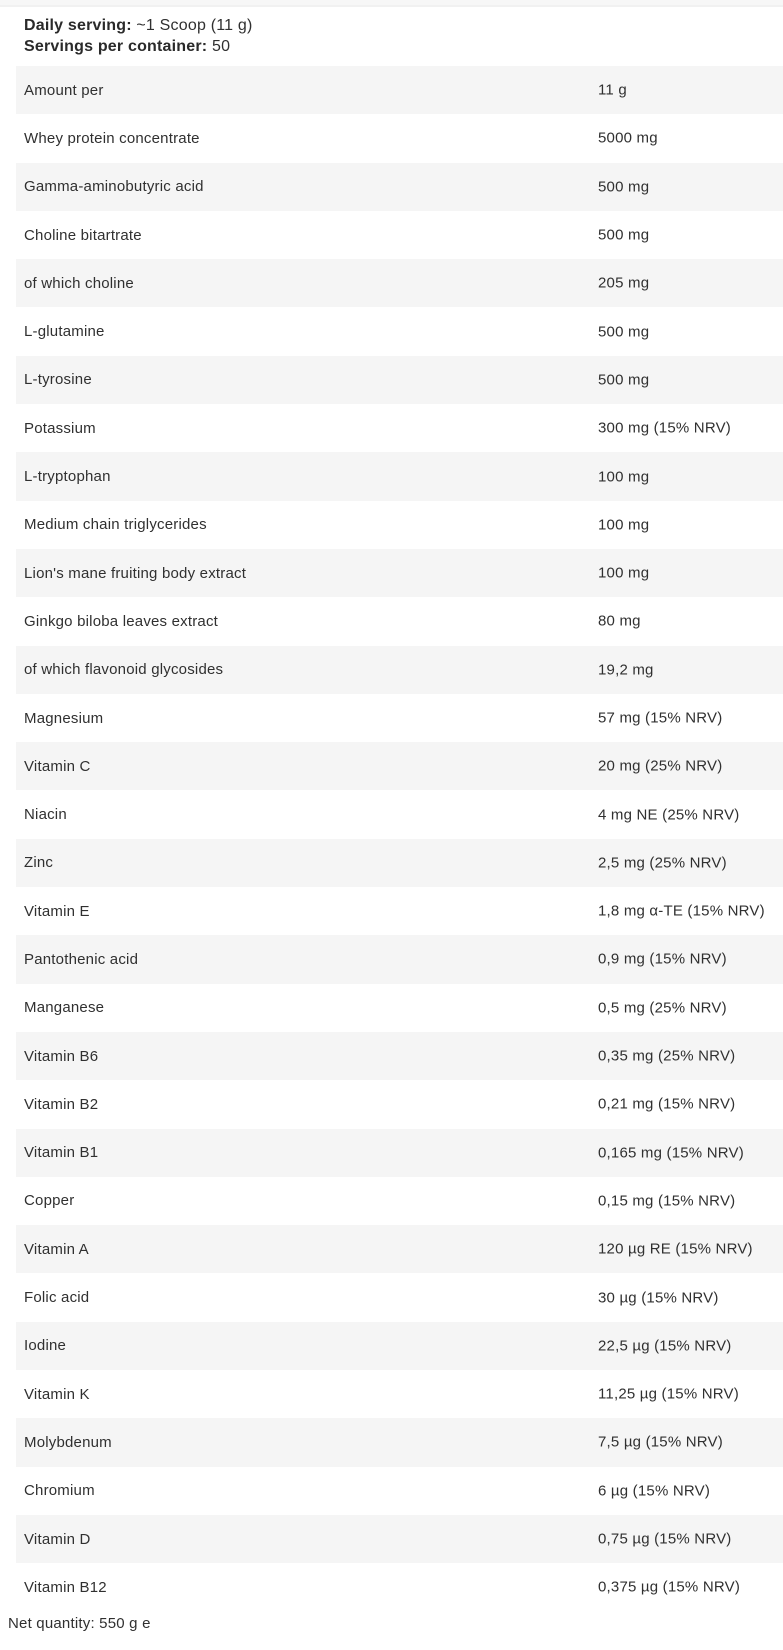 The width and height of the screenshot is (783, 1650). What do you see at coordinates (612, 90) in the screenshot?
I see `ingredient-amount: 11 g` at bounding box center [612, 90].